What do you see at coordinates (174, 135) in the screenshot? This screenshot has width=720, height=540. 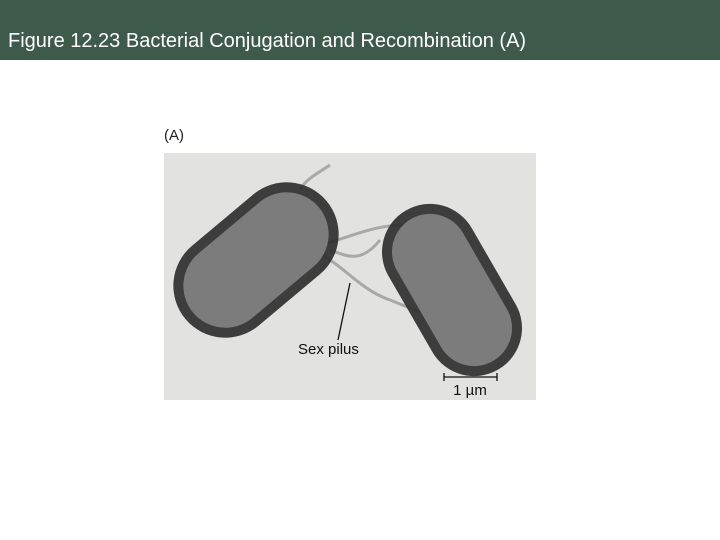 I see `panel-label: (A)` at bounding box center [174, 135].